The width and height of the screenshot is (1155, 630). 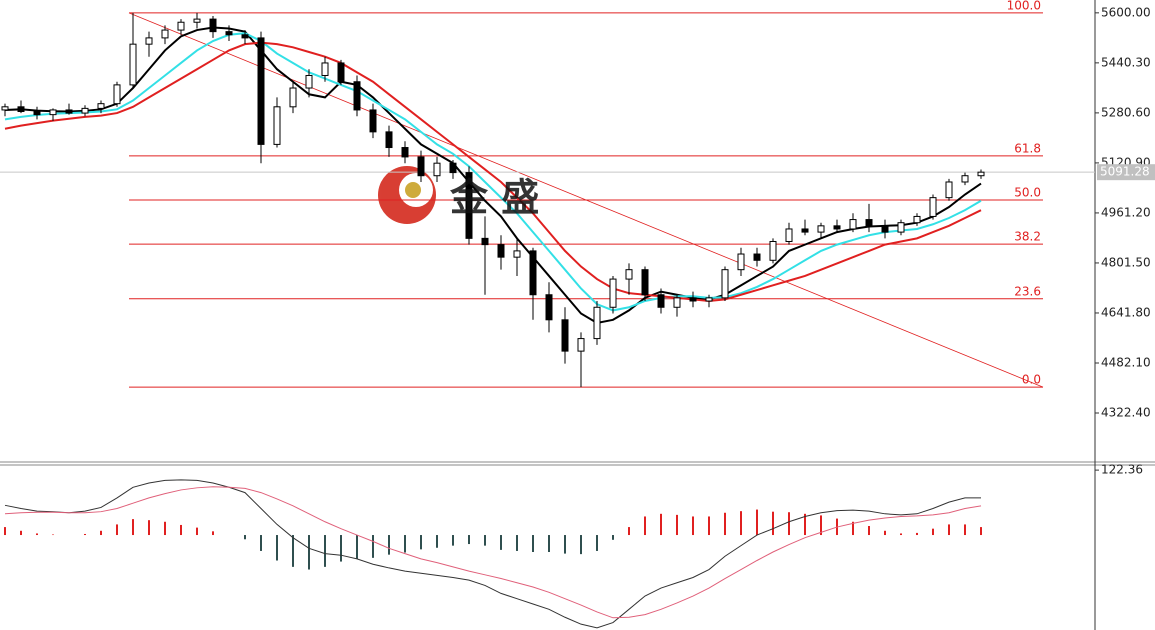 What do you see at coordinates (1126, 413) in the screenshot?
I see `y-tick-label: 4322.40` at bounding box center [1126, 413].